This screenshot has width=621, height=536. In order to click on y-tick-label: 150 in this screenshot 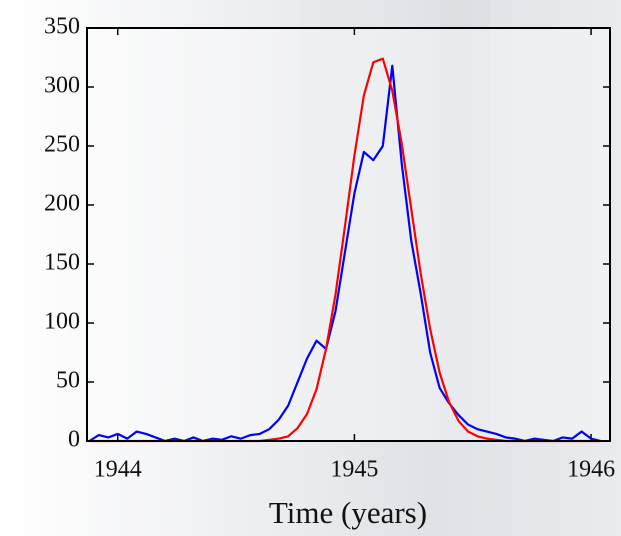, I will do `click(62, 263)`.